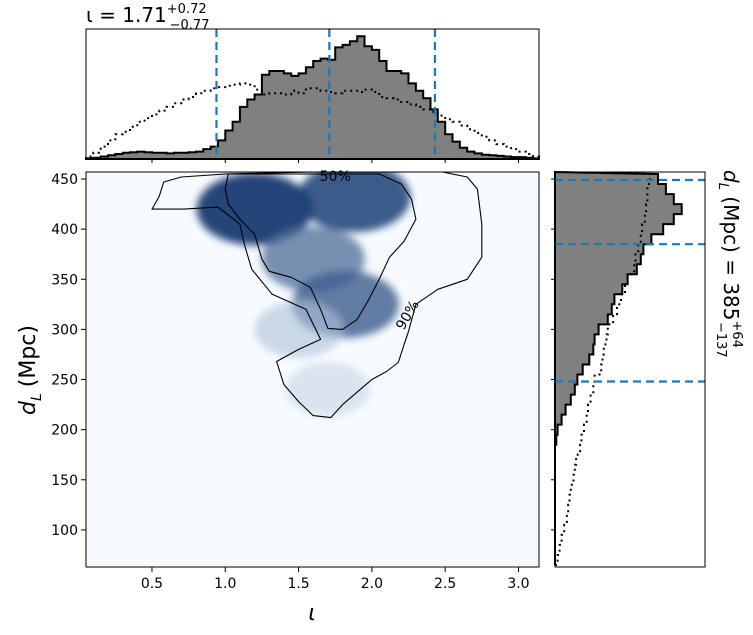  Describe the element at coordinates (147, 17) in the screenshot. I see `top-marginal-title: ι = 1.71+0.72 −0.77` at that location.